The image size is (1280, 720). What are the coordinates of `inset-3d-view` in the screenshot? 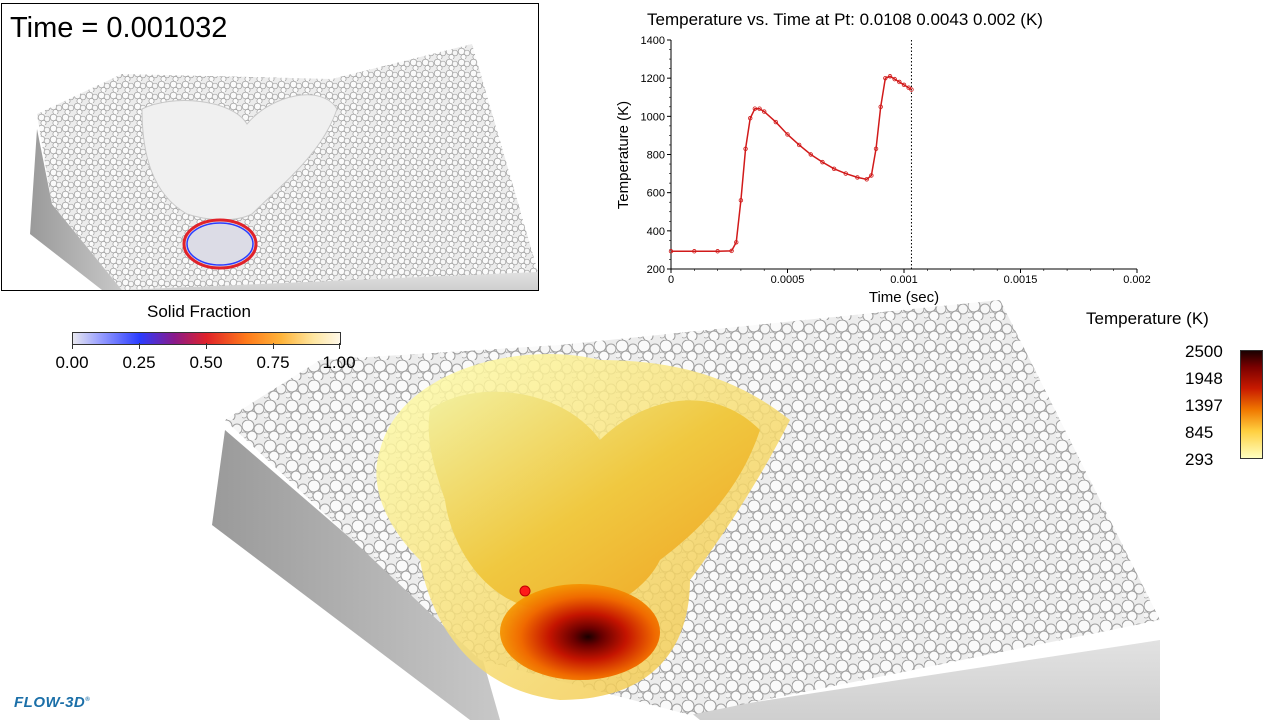 It's located at (284, 167).